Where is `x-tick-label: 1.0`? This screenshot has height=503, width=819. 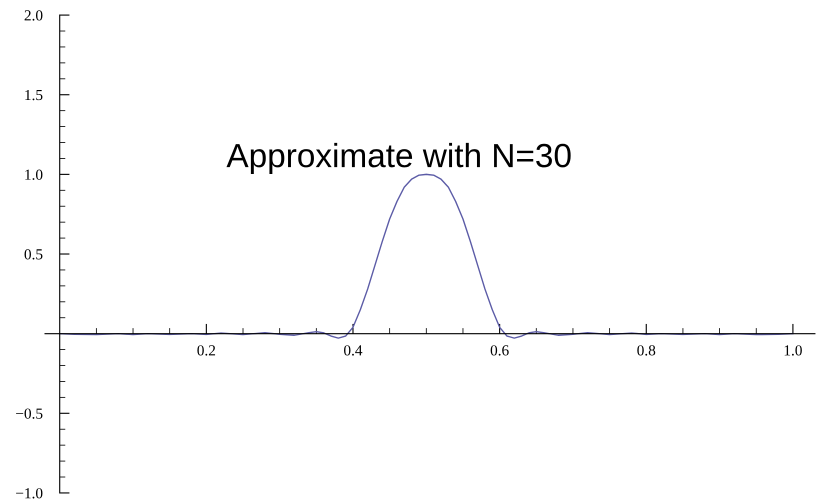 x-tick-label: 1.0 is located at coordinates (793, 350).